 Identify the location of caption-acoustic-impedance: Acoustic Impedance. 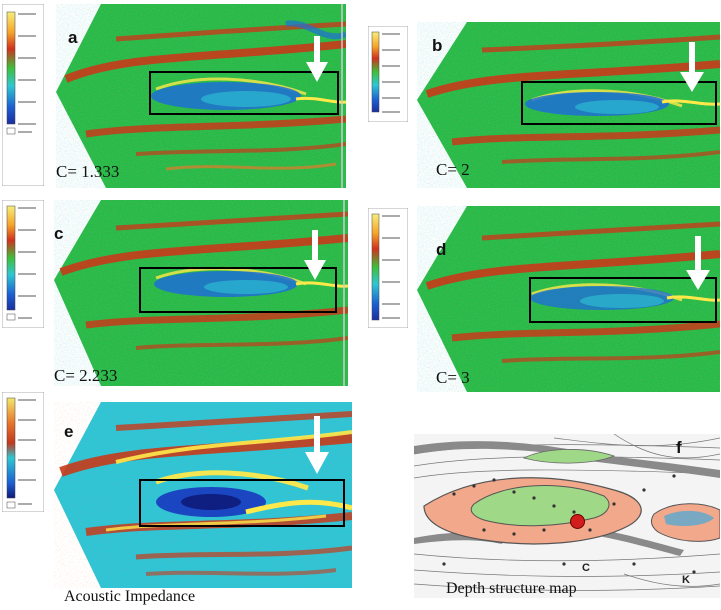
(130, 596).